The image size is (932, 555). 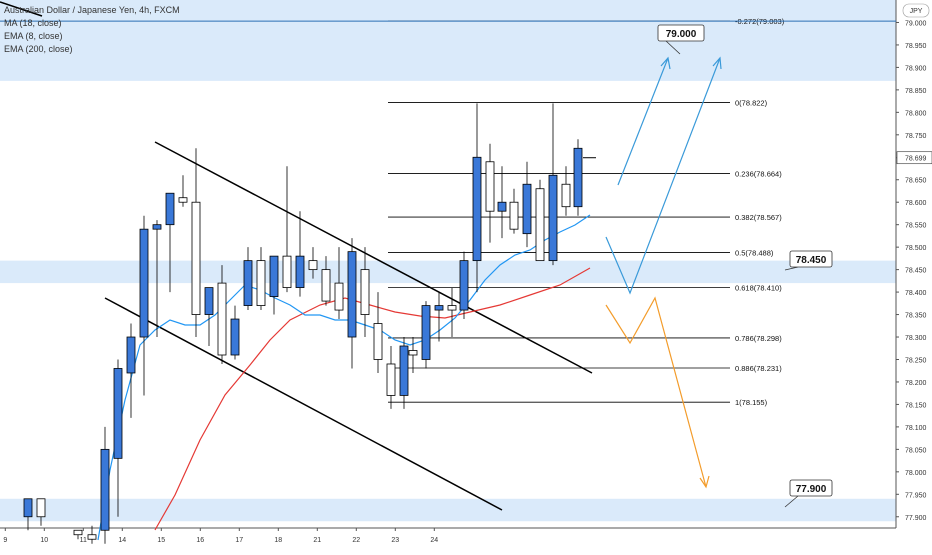 What do you see at coordinates (395, 540) in the screenshot?
I see `x-tick-label: 23` at bounding box center [395, 540].